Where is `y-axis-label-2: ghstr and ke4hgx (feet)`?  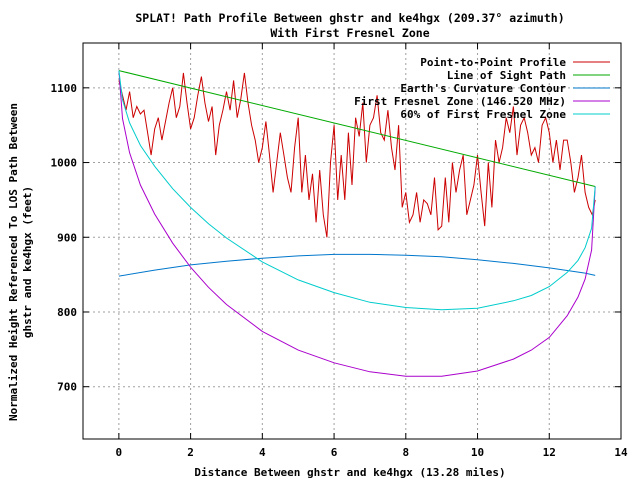
y-axis-label-2: ghstr and ke4hgx (feet) is located at coordinates (27, 262).